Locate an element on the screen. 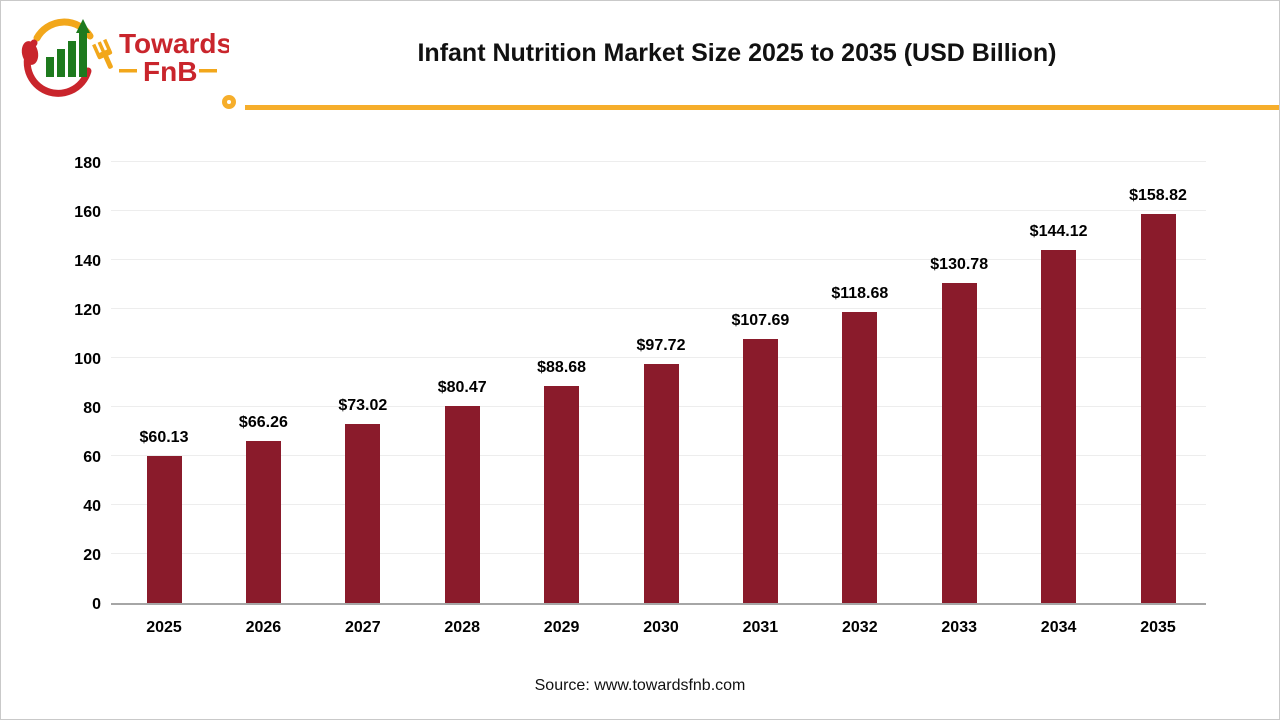 This screenshot has height=720, width=1280. y-tick-40: 40 is located at coordinates (92, 506).